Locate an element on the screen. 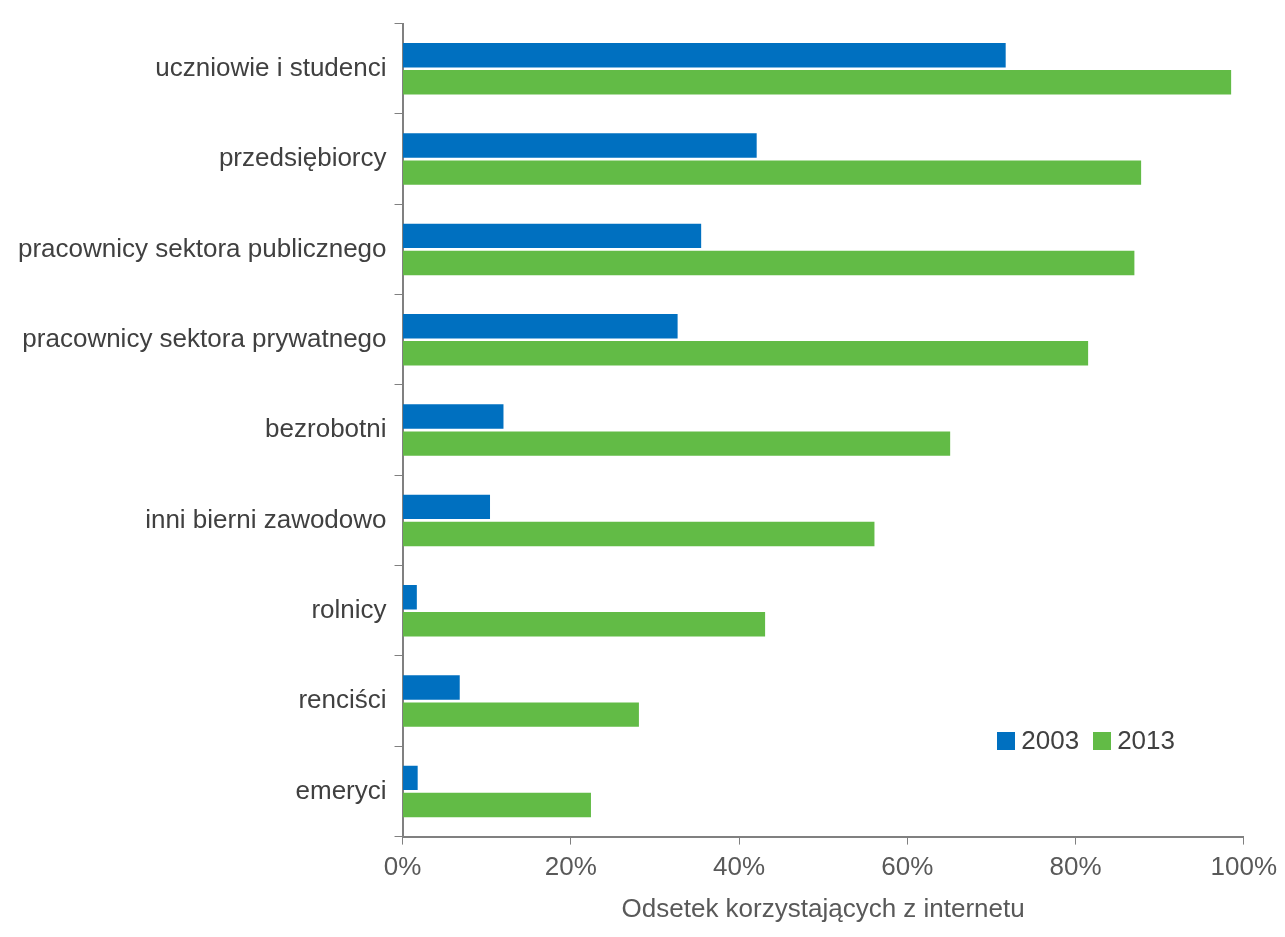 The height and width of the screenshot is (937, 1285). y-tick-label: inni bierni zawodowo is located at coordinates (266, 518).